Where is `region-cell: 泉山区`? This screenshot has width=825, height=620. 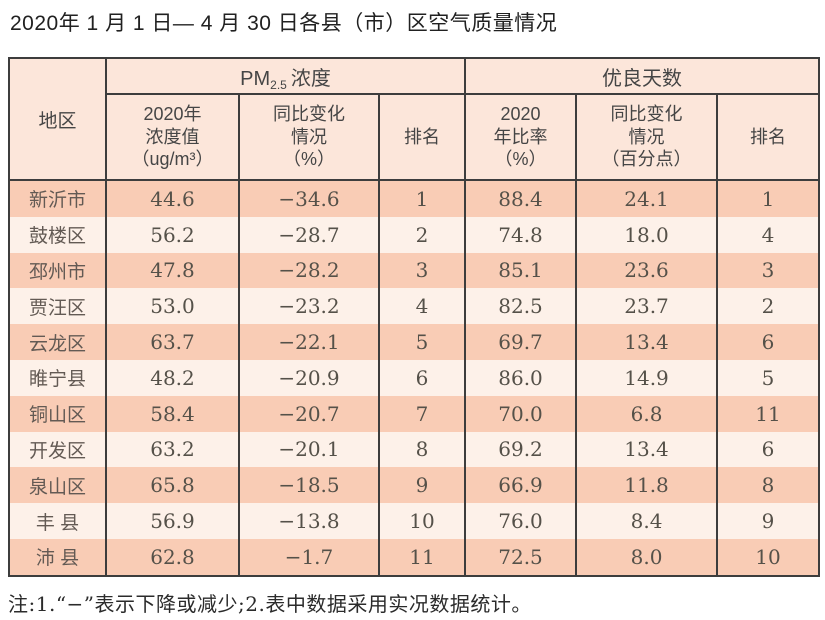
region-cell: 泉山区 is located at coordinates (57, 485).